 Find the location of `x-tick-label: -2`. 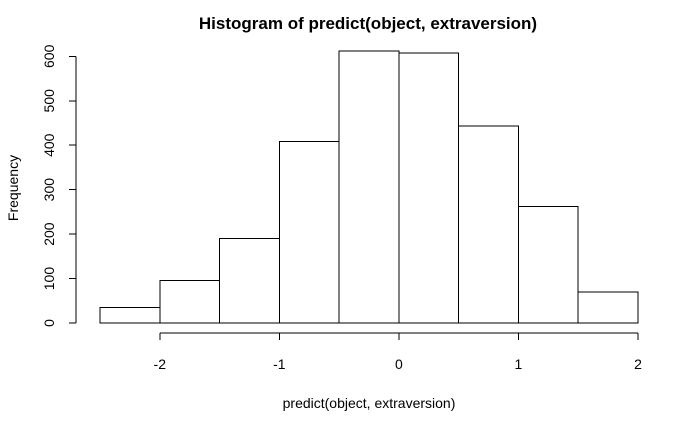

x-tick-label: -2 is located at coordinates (160, 364).